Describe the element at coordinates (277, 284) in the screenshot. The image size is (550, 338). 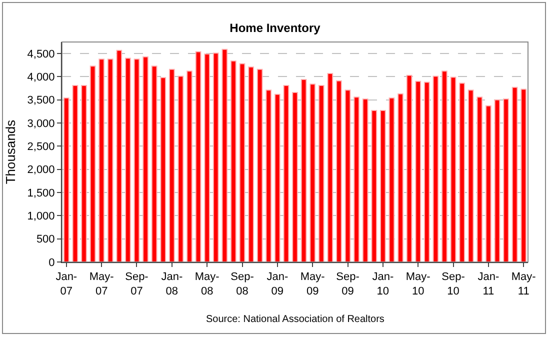
I see `x-tick-label: Jan-09` at that location.